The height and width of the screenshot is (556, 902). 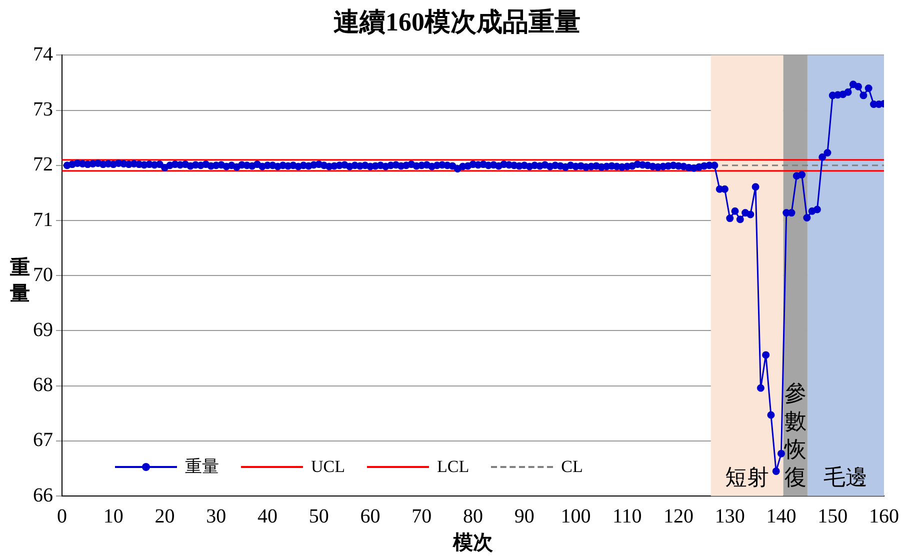 I want to click on y-tick-label: 68, so click(x=43, y=385).